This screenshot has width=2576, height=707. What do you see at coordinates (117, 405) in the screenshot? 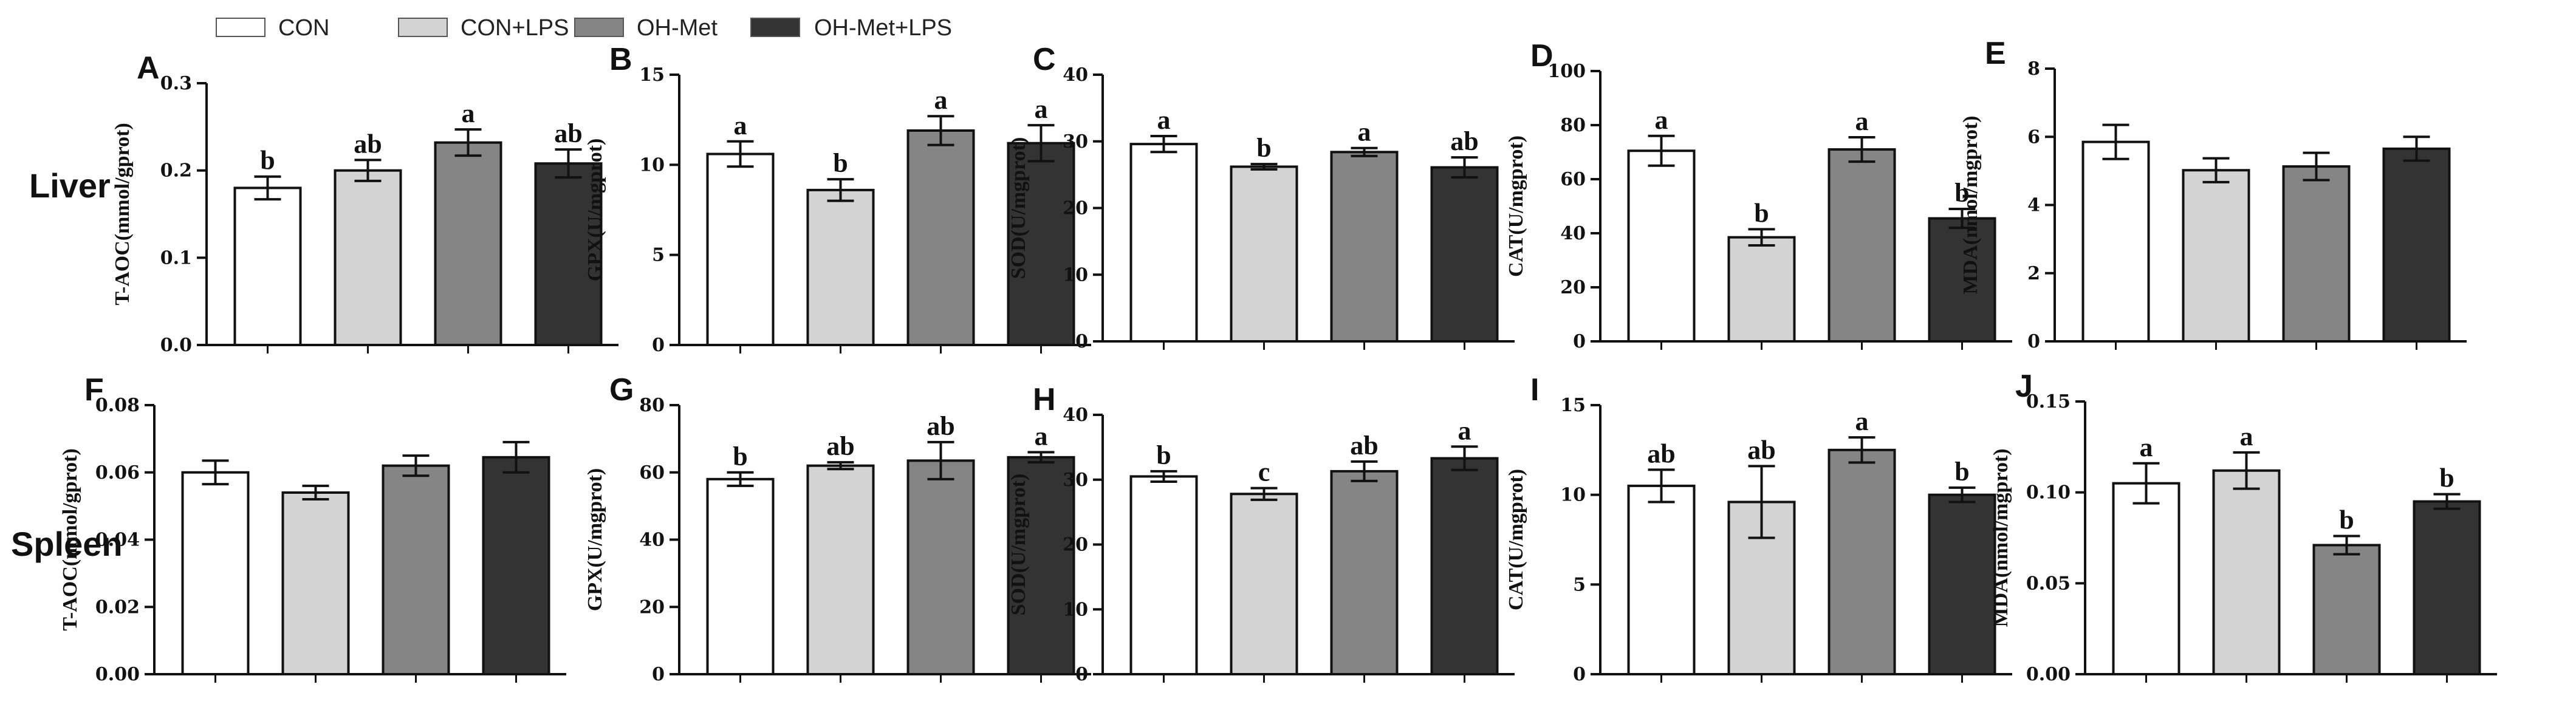
I see `y-tick-label-f: 0.08` at bounding box center [117, 405].